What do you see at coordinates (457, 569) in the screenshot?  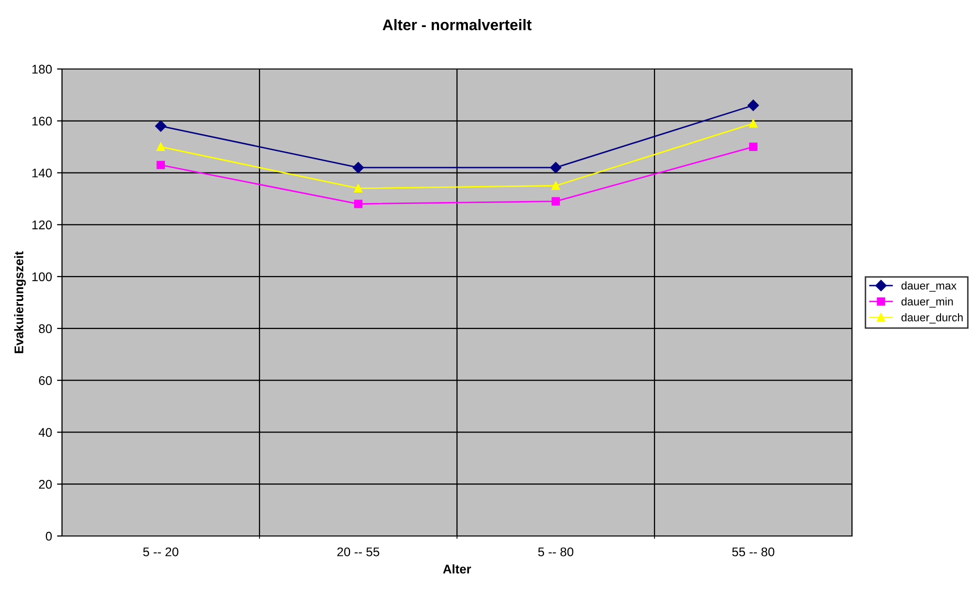 I see `x-axis-title: Alter` at bounding box center [457, 569].